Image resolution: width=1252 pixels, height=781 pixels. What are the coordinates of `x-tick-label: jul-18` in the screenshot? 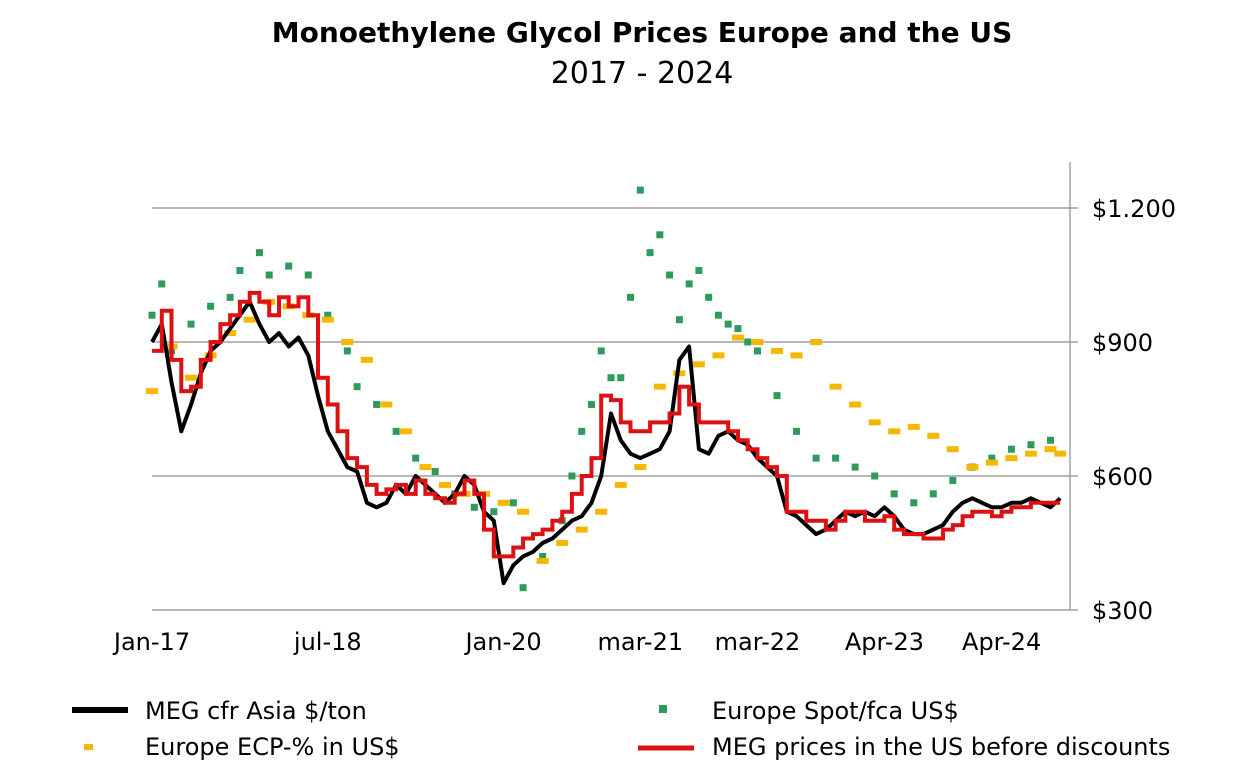 It's located at (327, 642).